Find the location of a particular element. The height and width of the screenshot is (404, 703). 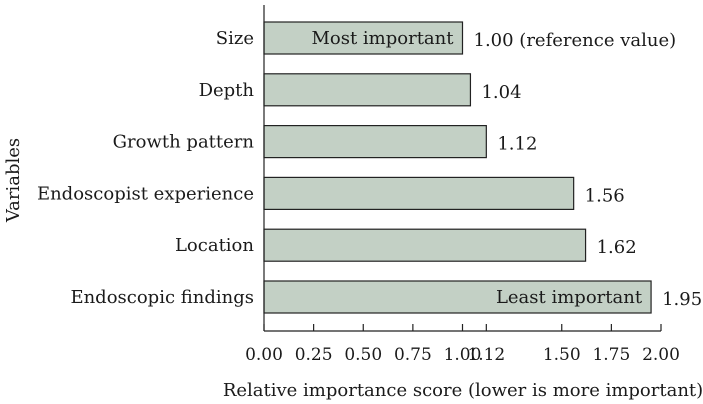

category-label-endoscopic-findings: Endoscopic findings is located at coordinates (162, 297).